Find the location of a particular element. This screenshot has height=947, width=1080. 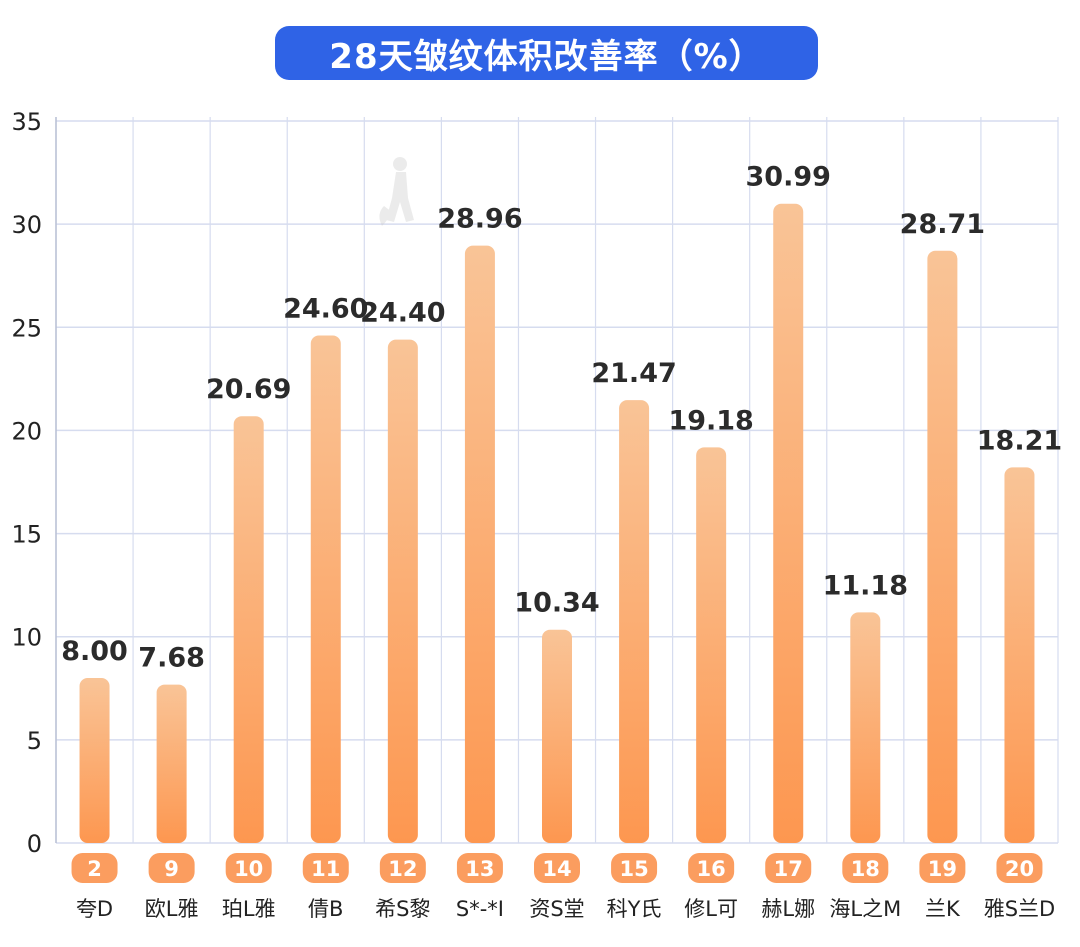

rank-number: 10 is located at coordinates (248, 869).